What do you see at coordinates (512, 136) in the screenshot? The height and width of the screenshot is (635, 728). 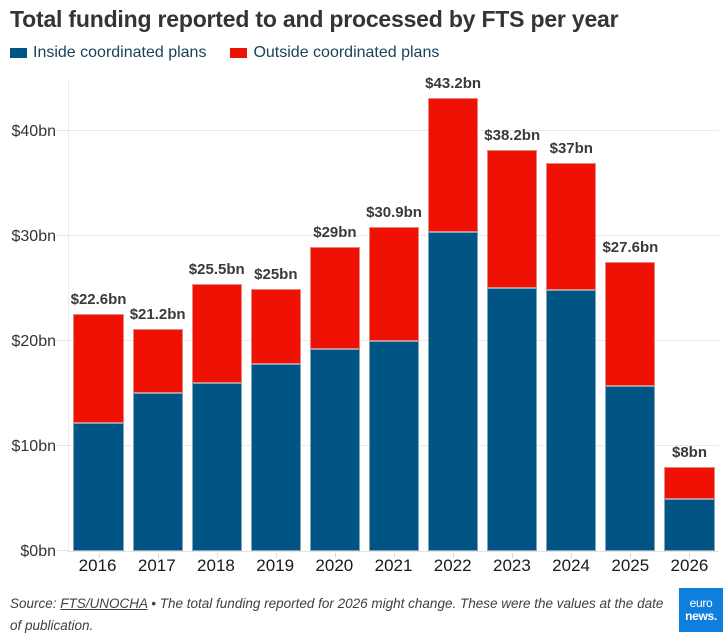 I see `total-label-2023: $38.2bn` at bounding box center [512, 136].